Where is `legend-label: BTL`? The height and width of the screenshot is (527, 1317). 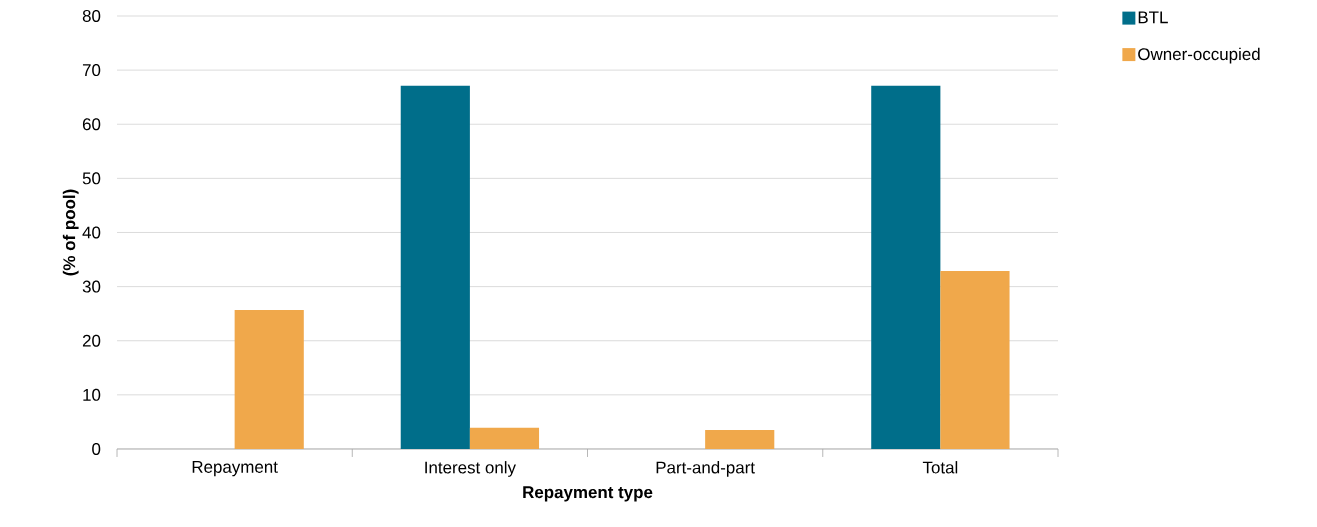
legend-label: BTL is located at coordinates (1153, 17).